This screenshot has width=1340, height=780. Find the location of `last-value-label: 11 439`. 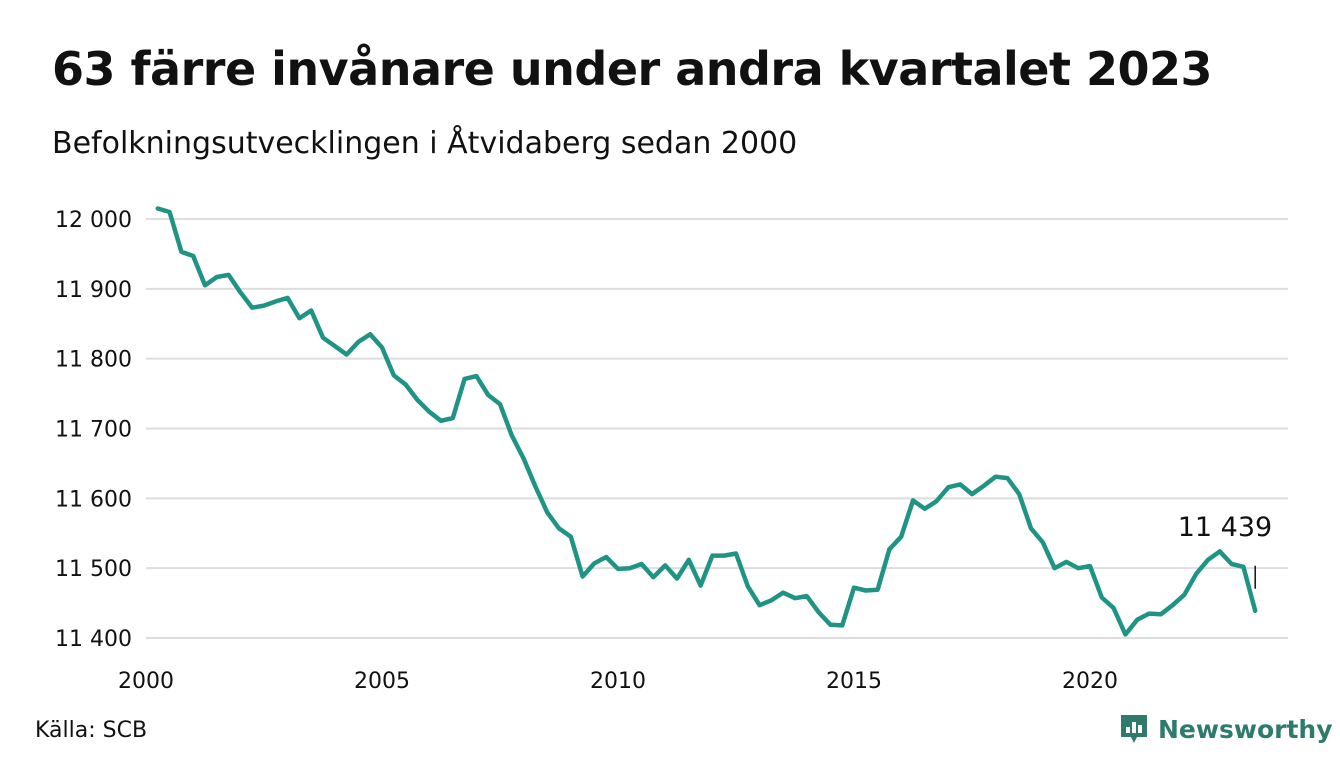

last-value-label: 11 439 is located at coordinates (1225, 527).